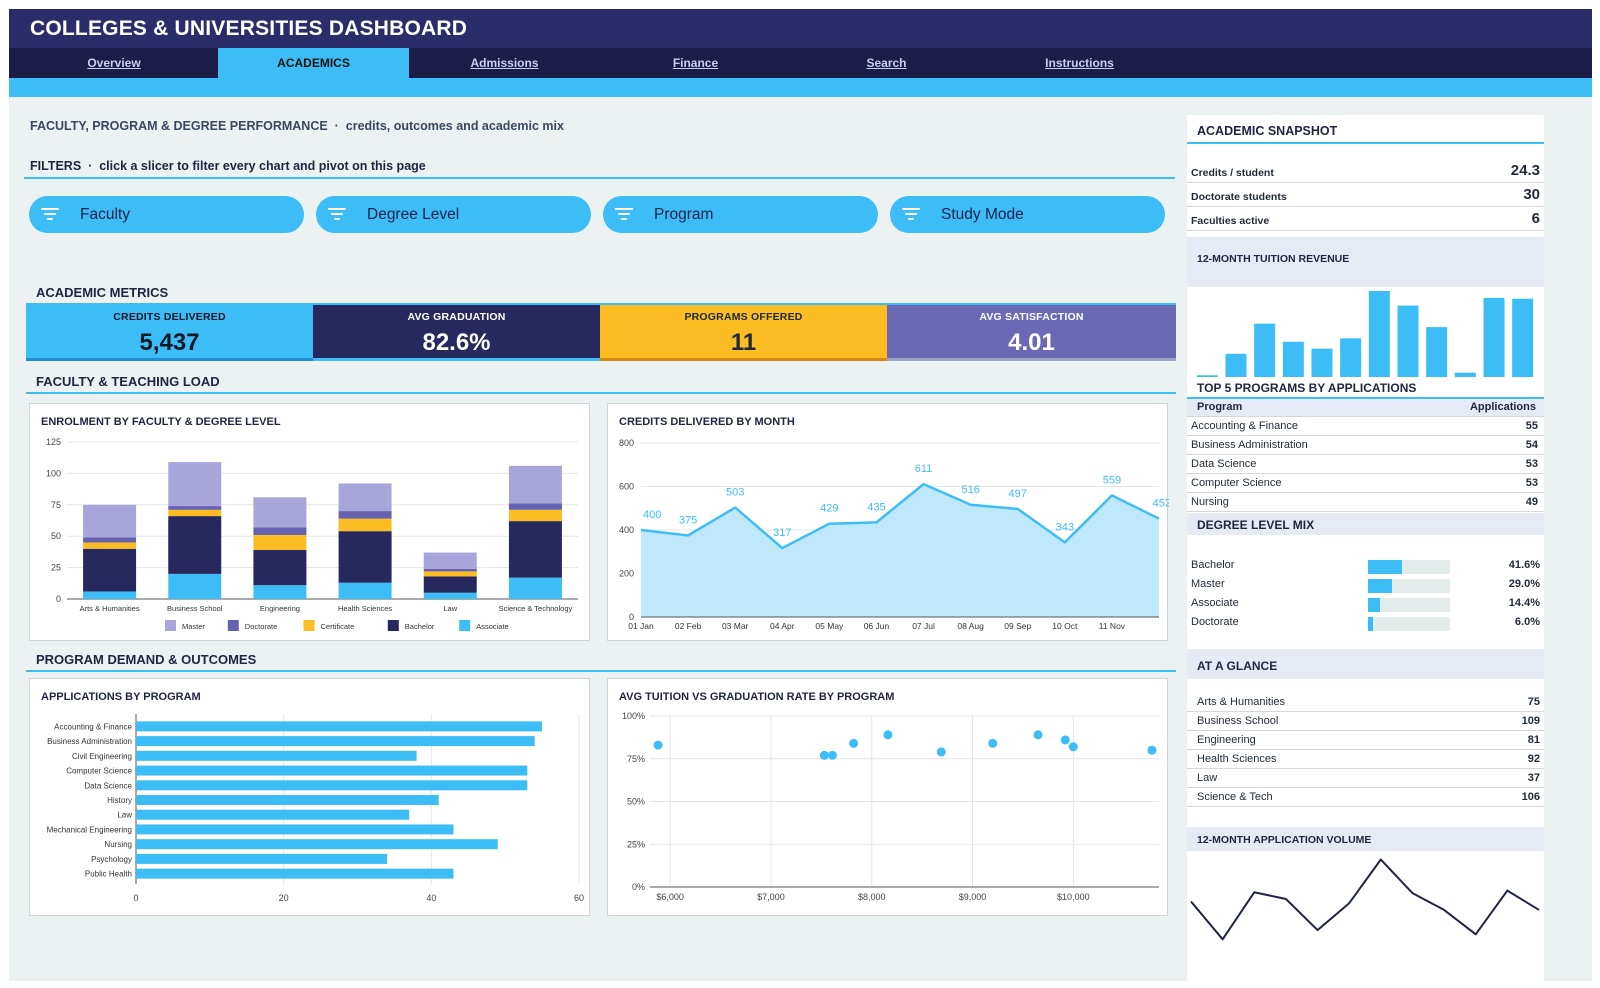  I want to click on section-title-demand: PROGRAM DEMAND & OUTCOMES, so click(146, 659).